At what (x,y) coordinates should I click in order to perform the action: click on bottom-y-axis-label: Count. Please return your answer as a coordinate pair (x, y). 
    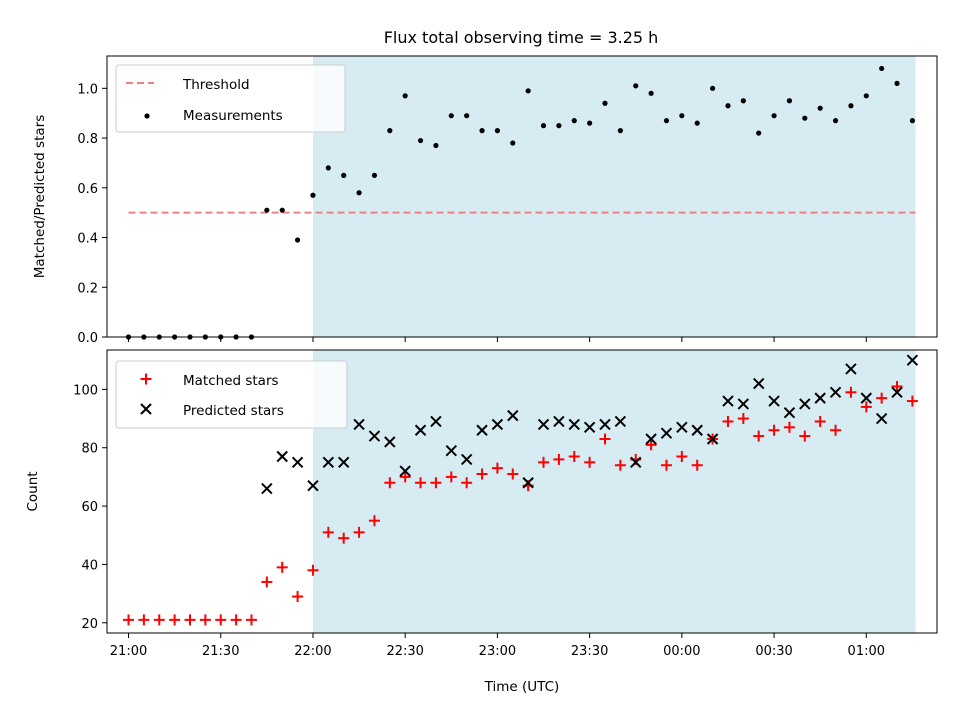
    Looking at the image, I should click on (33, 491).